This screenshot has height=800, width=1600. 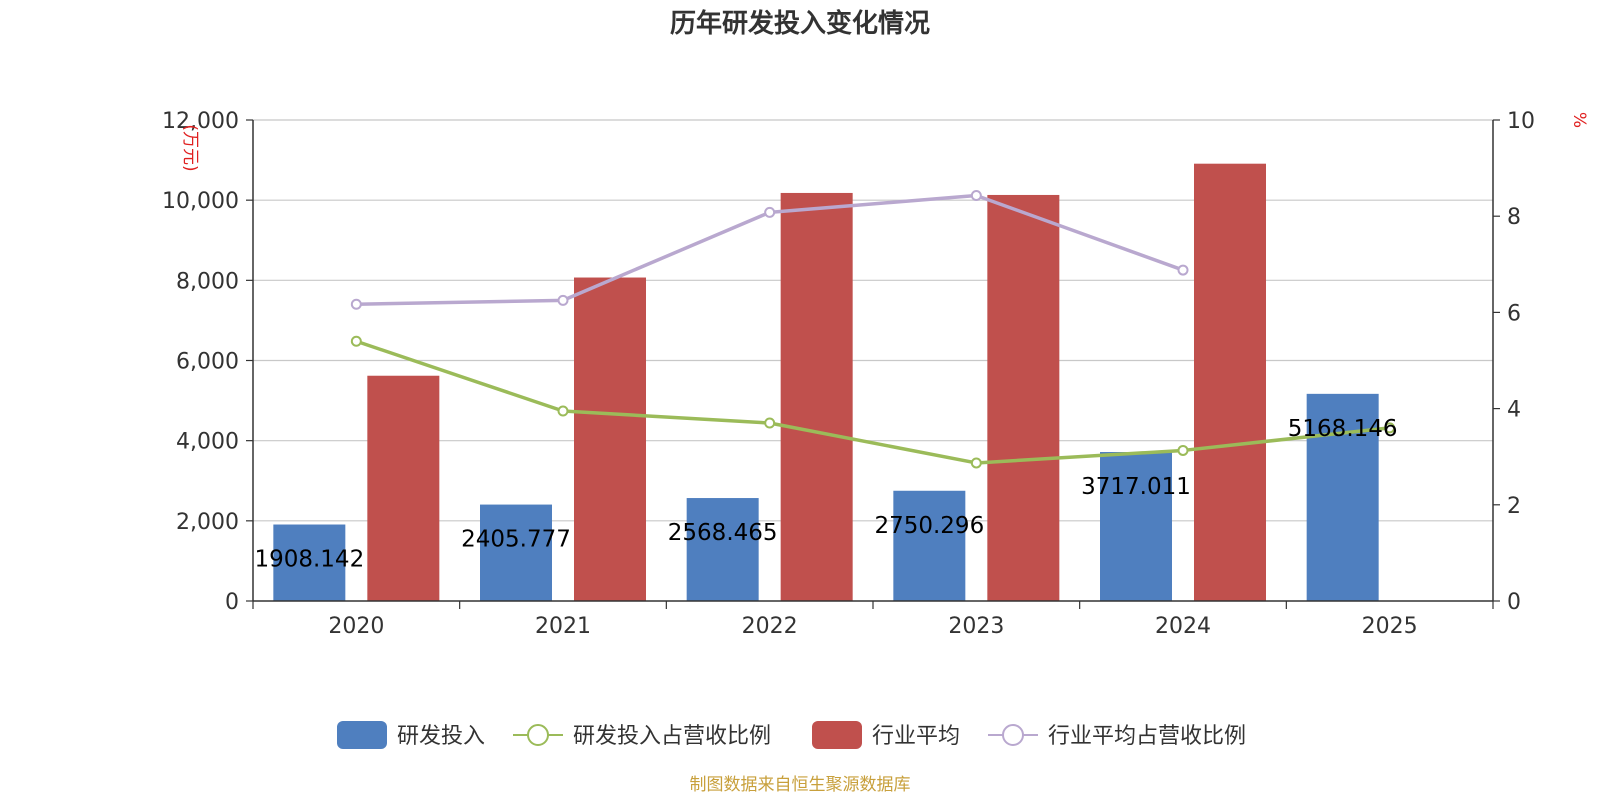 I want to click on legend-label-0: 研发投入, so click(x=441, y=736).